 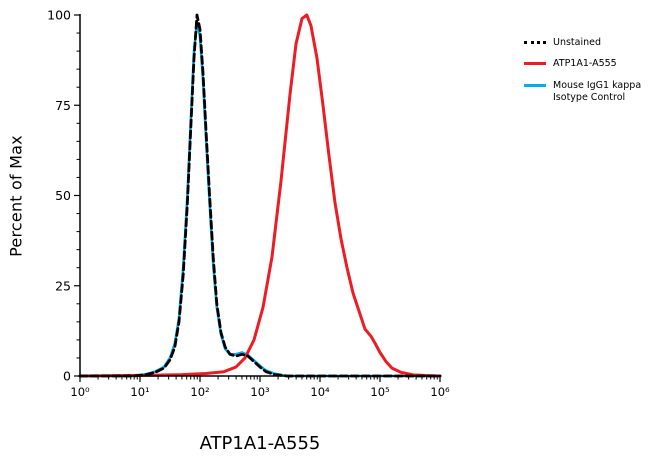 What do you see at coordinates (199, 392) in the screenshot?
I see `svg-text: 10²` at bounding box center [199, 392].